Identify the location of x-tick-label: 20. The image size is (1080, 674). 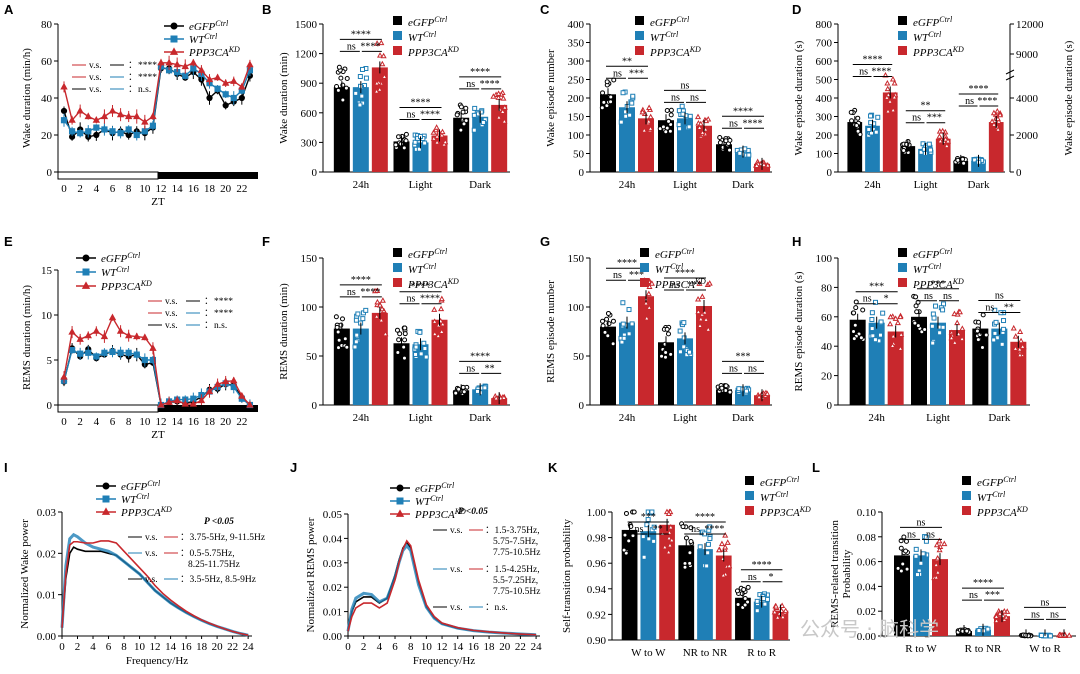
(226, 189).